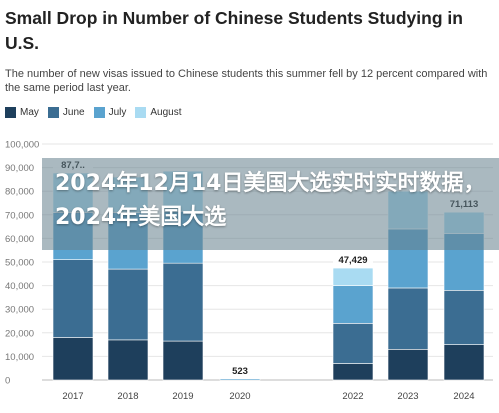 This screenshot has width=499, height=413. What do you see at coordinates (183, 360) in the screenshot?
I see `bar-segment-may-2019` at bounding box center [183, 360].